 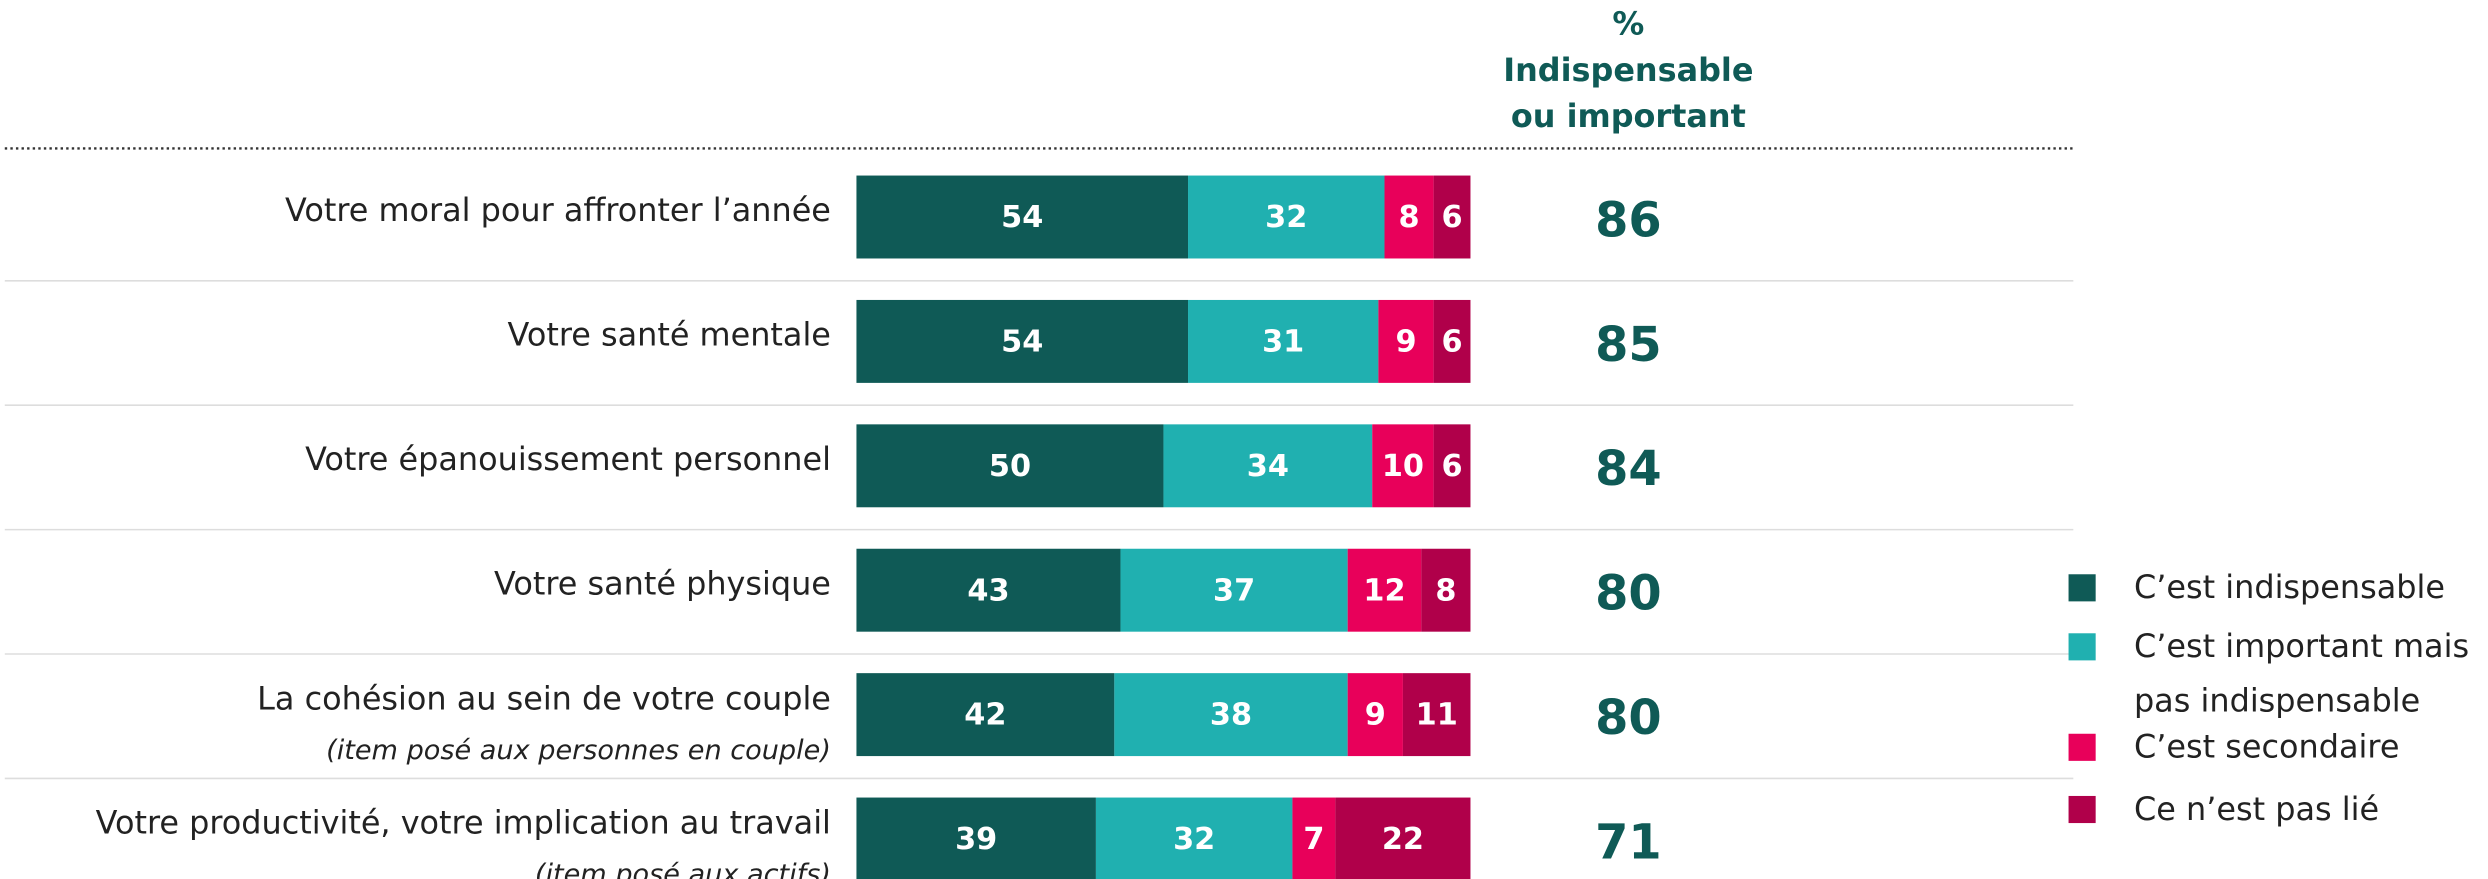 I want to click on value-label: 34, so click(x=1268, y=466).